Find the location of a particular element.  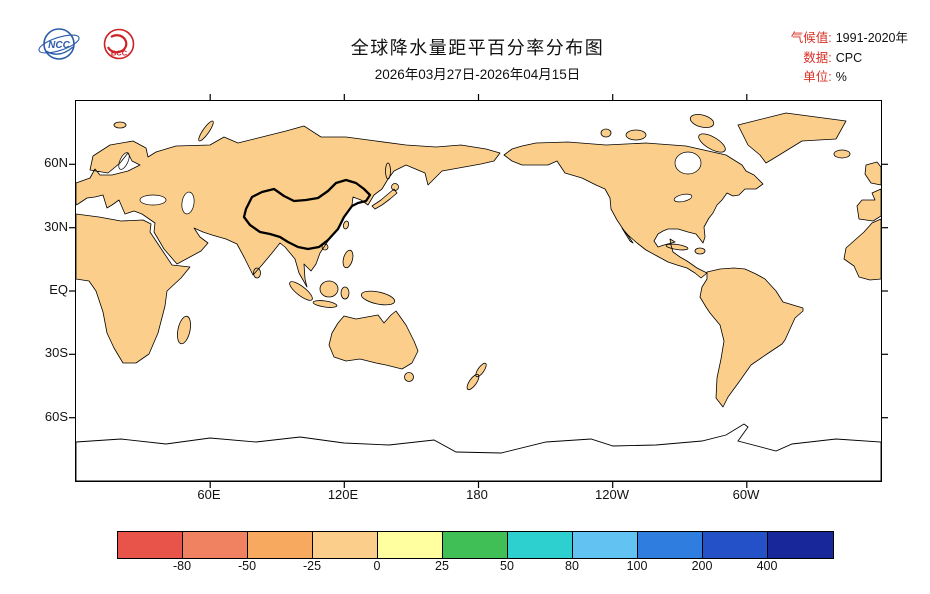

lon-axis-label: 60W is located at coordinates (746, 494).